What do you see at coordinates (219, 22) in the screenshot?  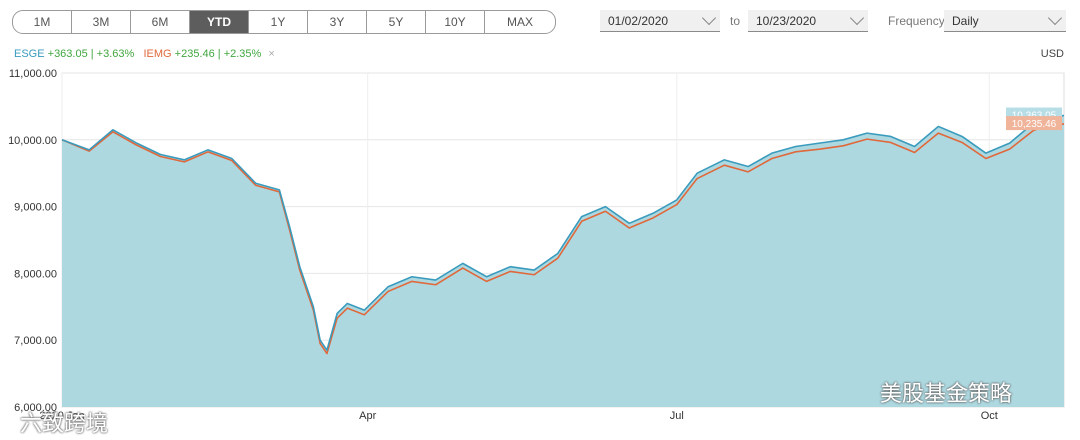 I see `range-button-ytd: YTD` at bounding box center [219, 22].